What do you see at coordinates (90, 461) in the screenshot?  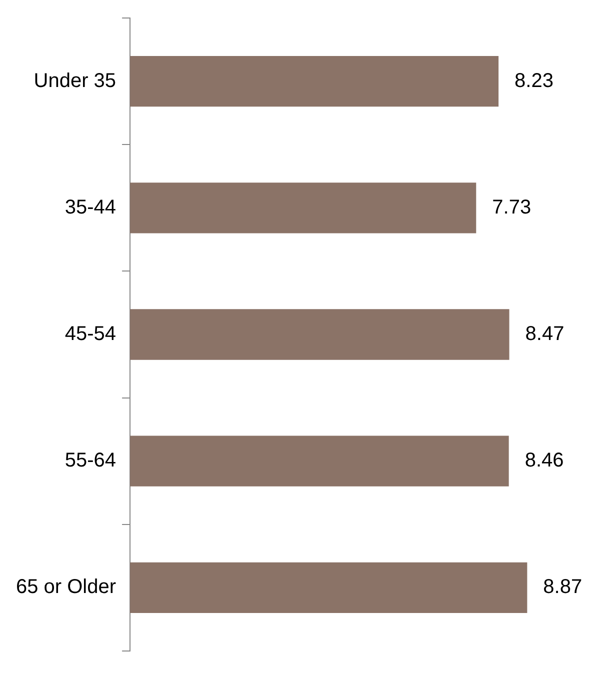 I see `y-tick-label: 55-64` at bounding box center [90, 461].